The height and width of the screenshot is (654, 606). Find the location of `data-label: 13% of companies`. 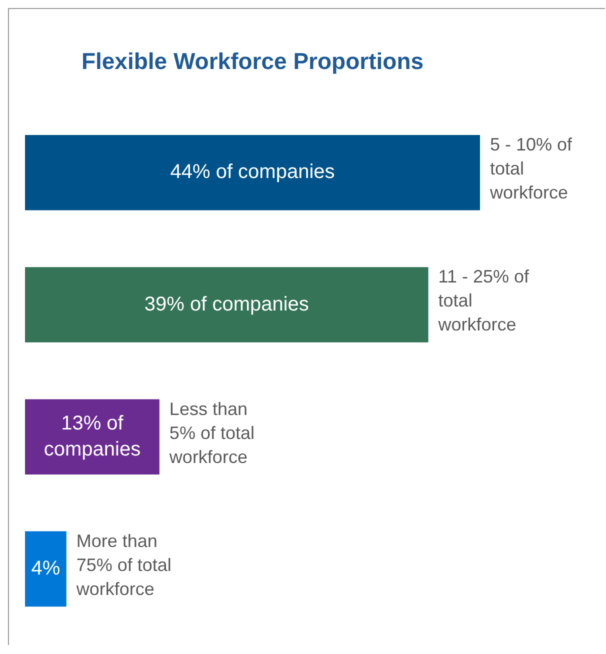

data-label: 13% of companies is located at coordinates (92, 436).